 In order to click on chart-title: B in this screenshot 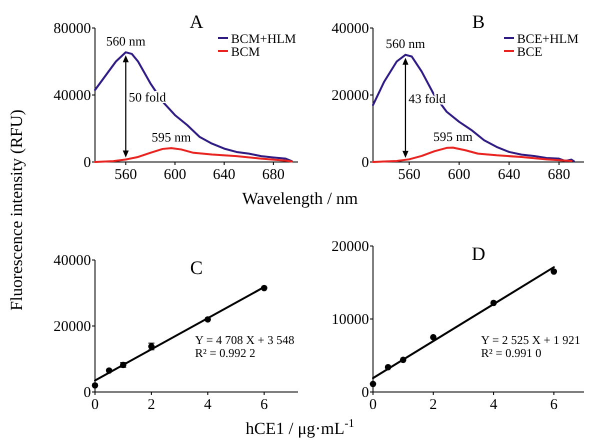, I will do `click(478, 22)`.